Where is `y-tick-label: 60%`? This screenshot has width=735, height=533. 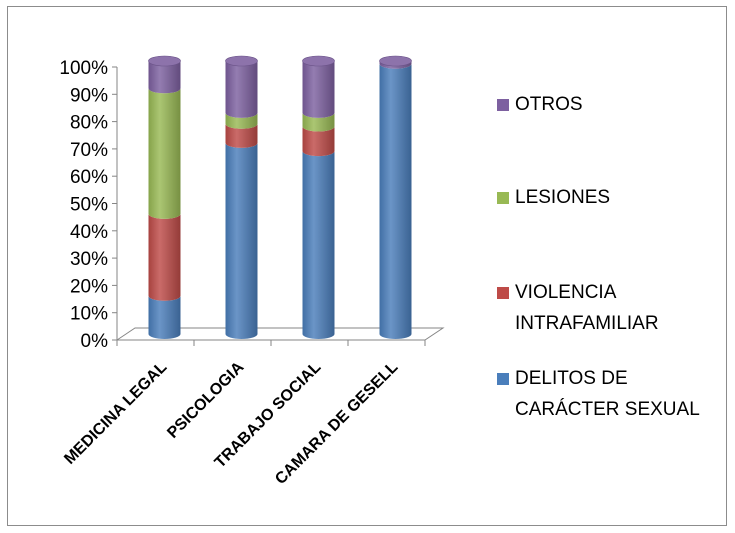 y-tick-label: 60% is located at coordinates (89, 177).